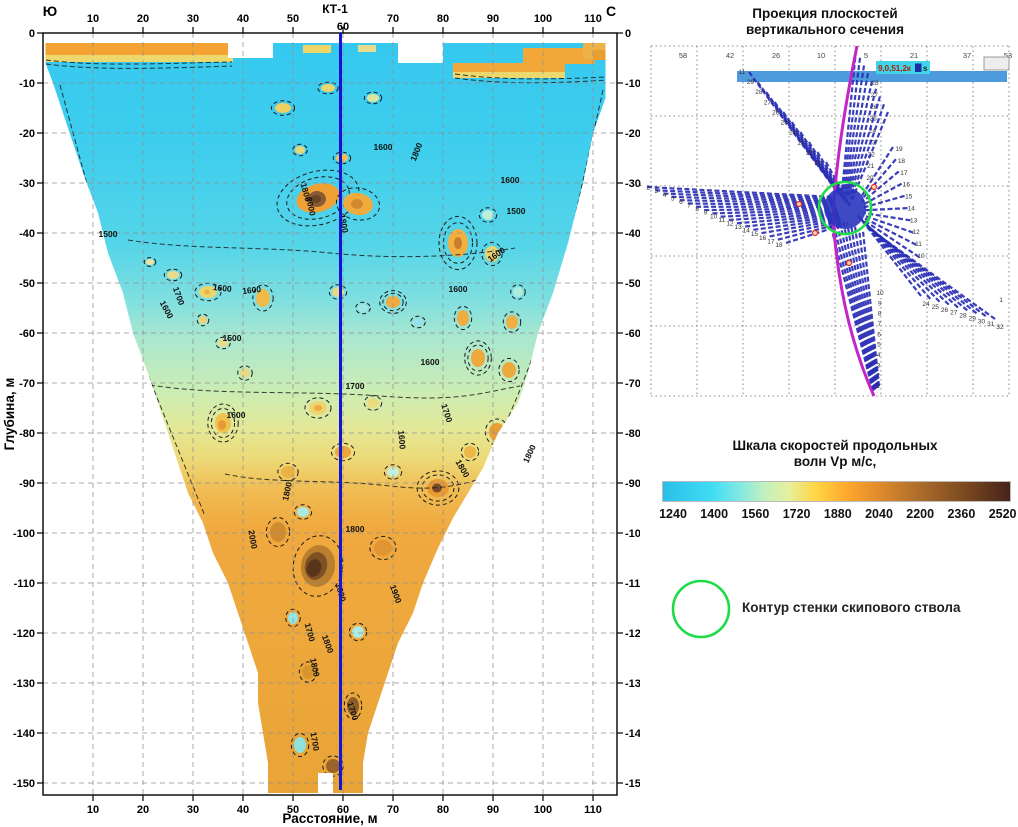  I want to click on left-tick-label: 0, so click(32, 34).